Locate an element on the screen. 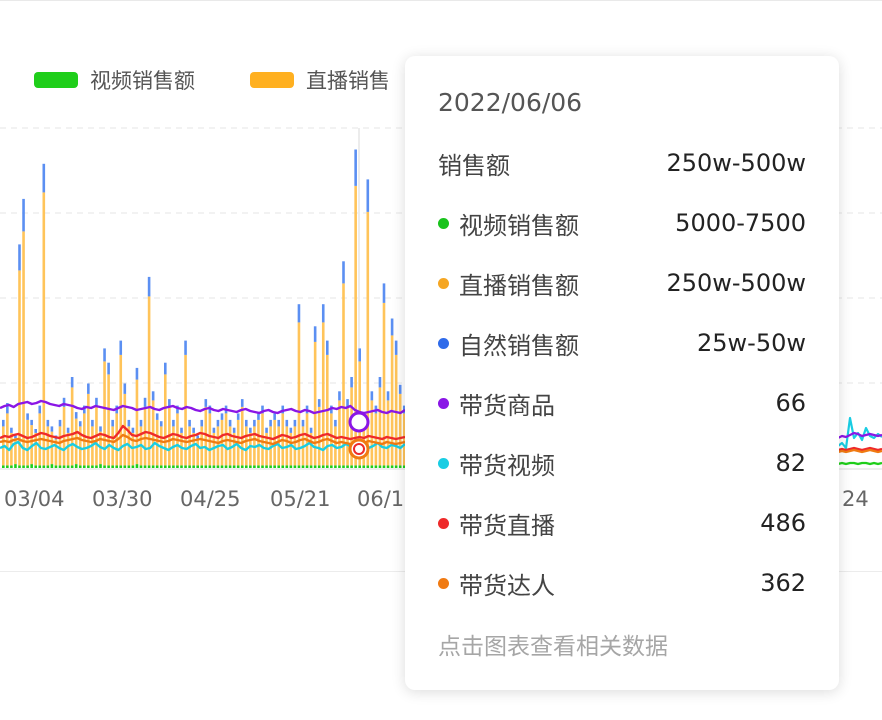 The width and height of the screenshot is (882, 720). x-tick-label: 24 is located at coordinates (855, 499).